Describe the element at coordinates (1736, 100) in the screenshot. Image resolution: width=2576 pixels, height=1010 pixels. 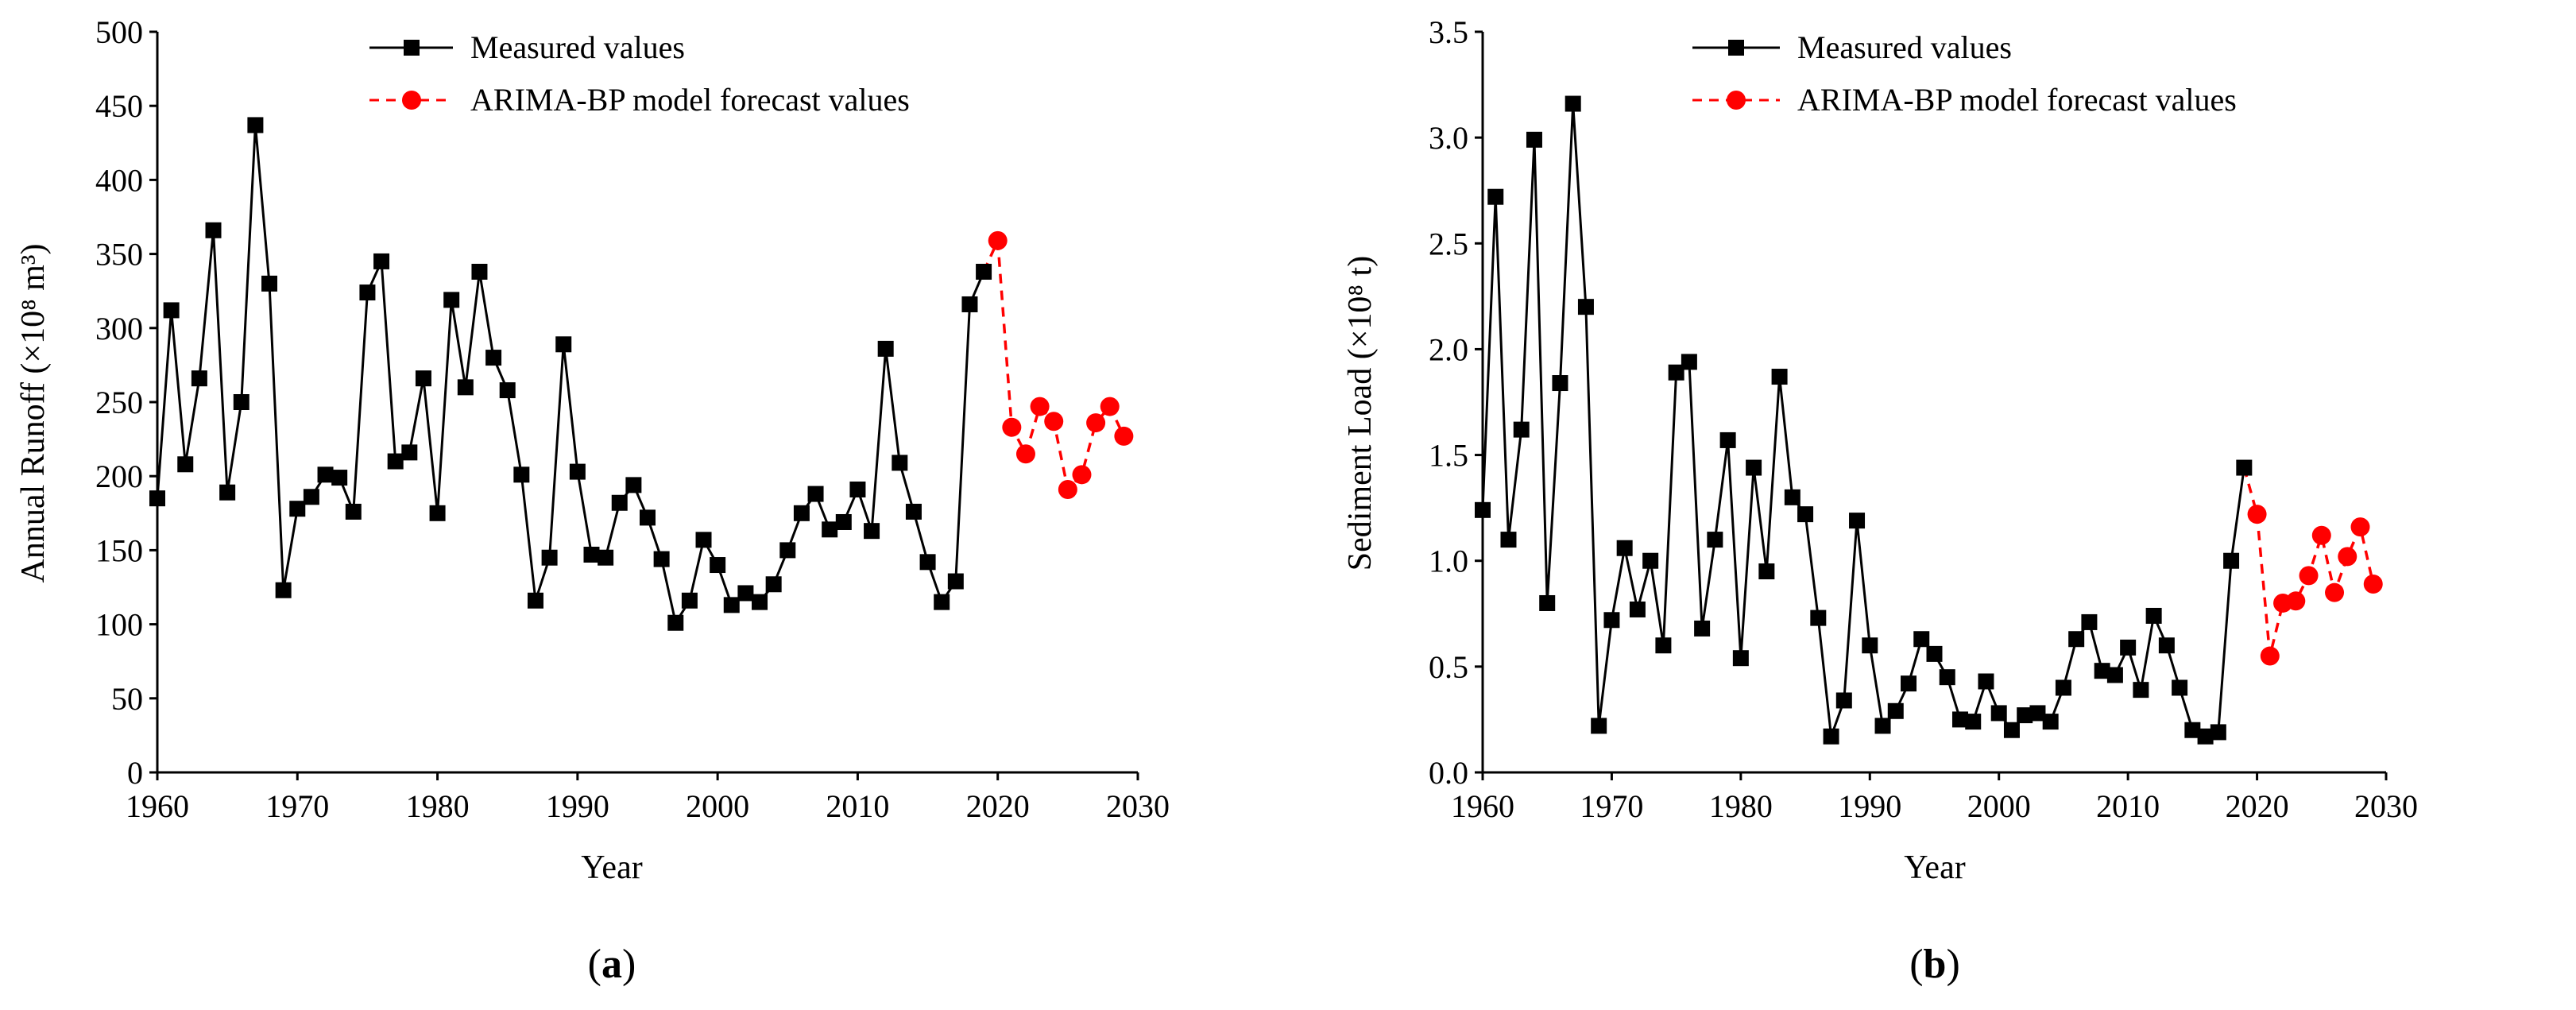
I see `legend-b-forecast-marker` at that location.